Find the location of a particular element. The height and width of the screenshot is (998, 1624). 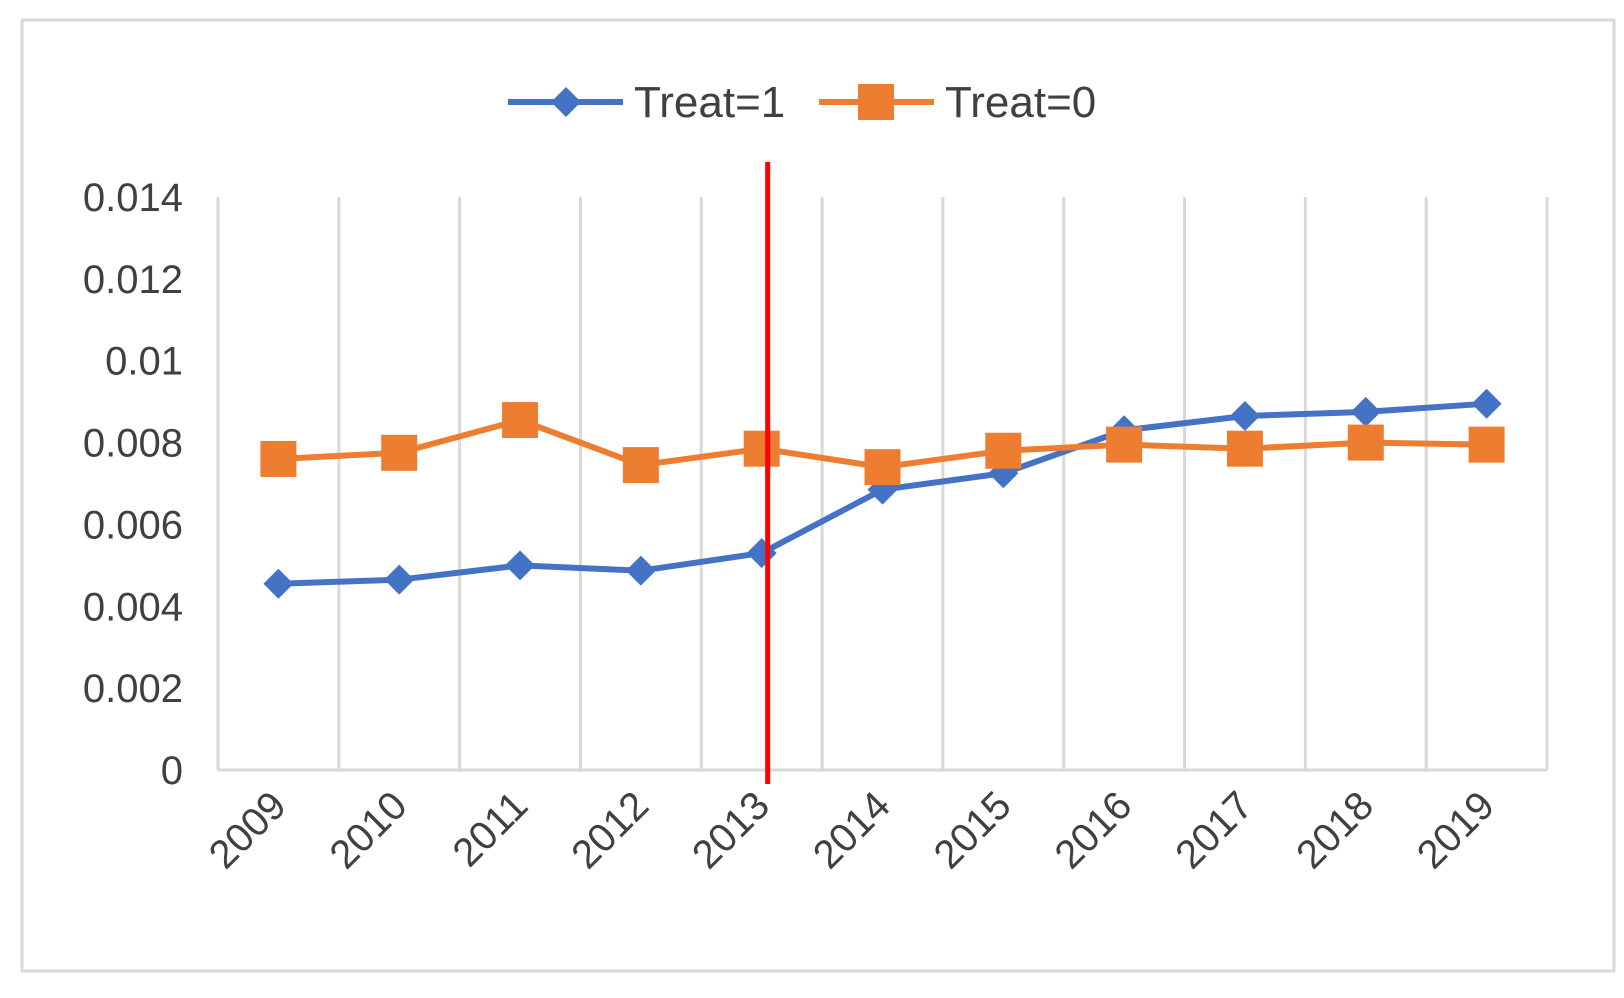

legend-label-treat-0: Treat=0 is located at coordinates (1020, 102).